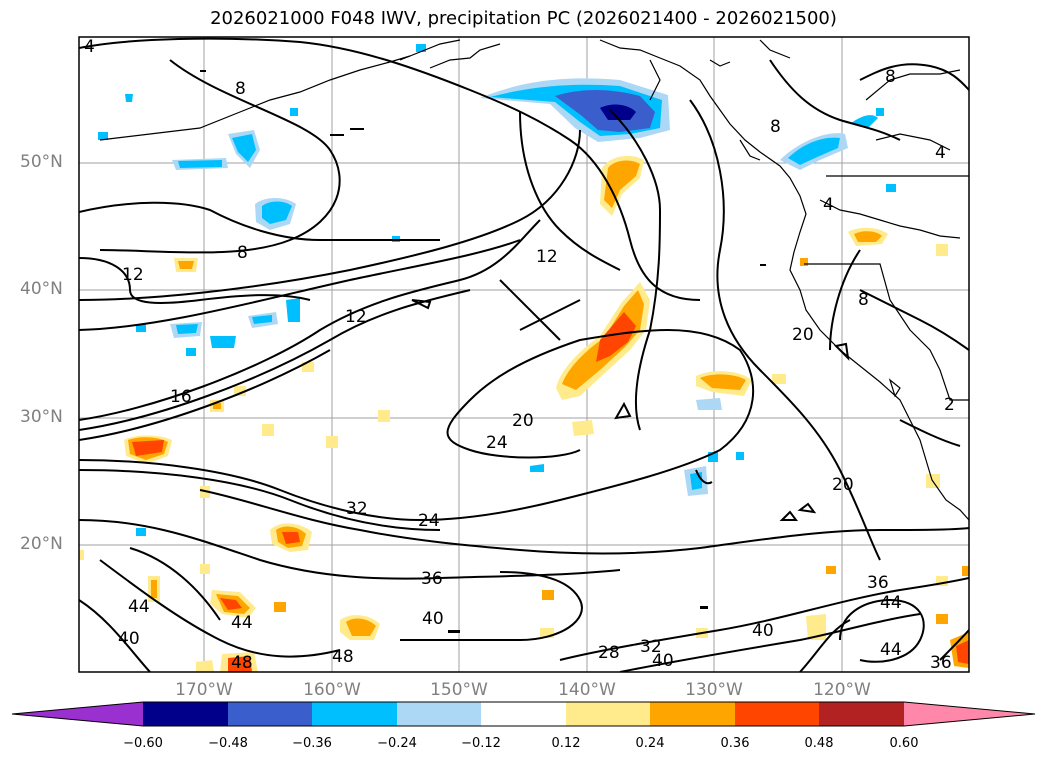 The image size is (1047, 765). Describe the element at coordinates (609, 653) in the screenshot. I see `contour-label: 28` at that location.